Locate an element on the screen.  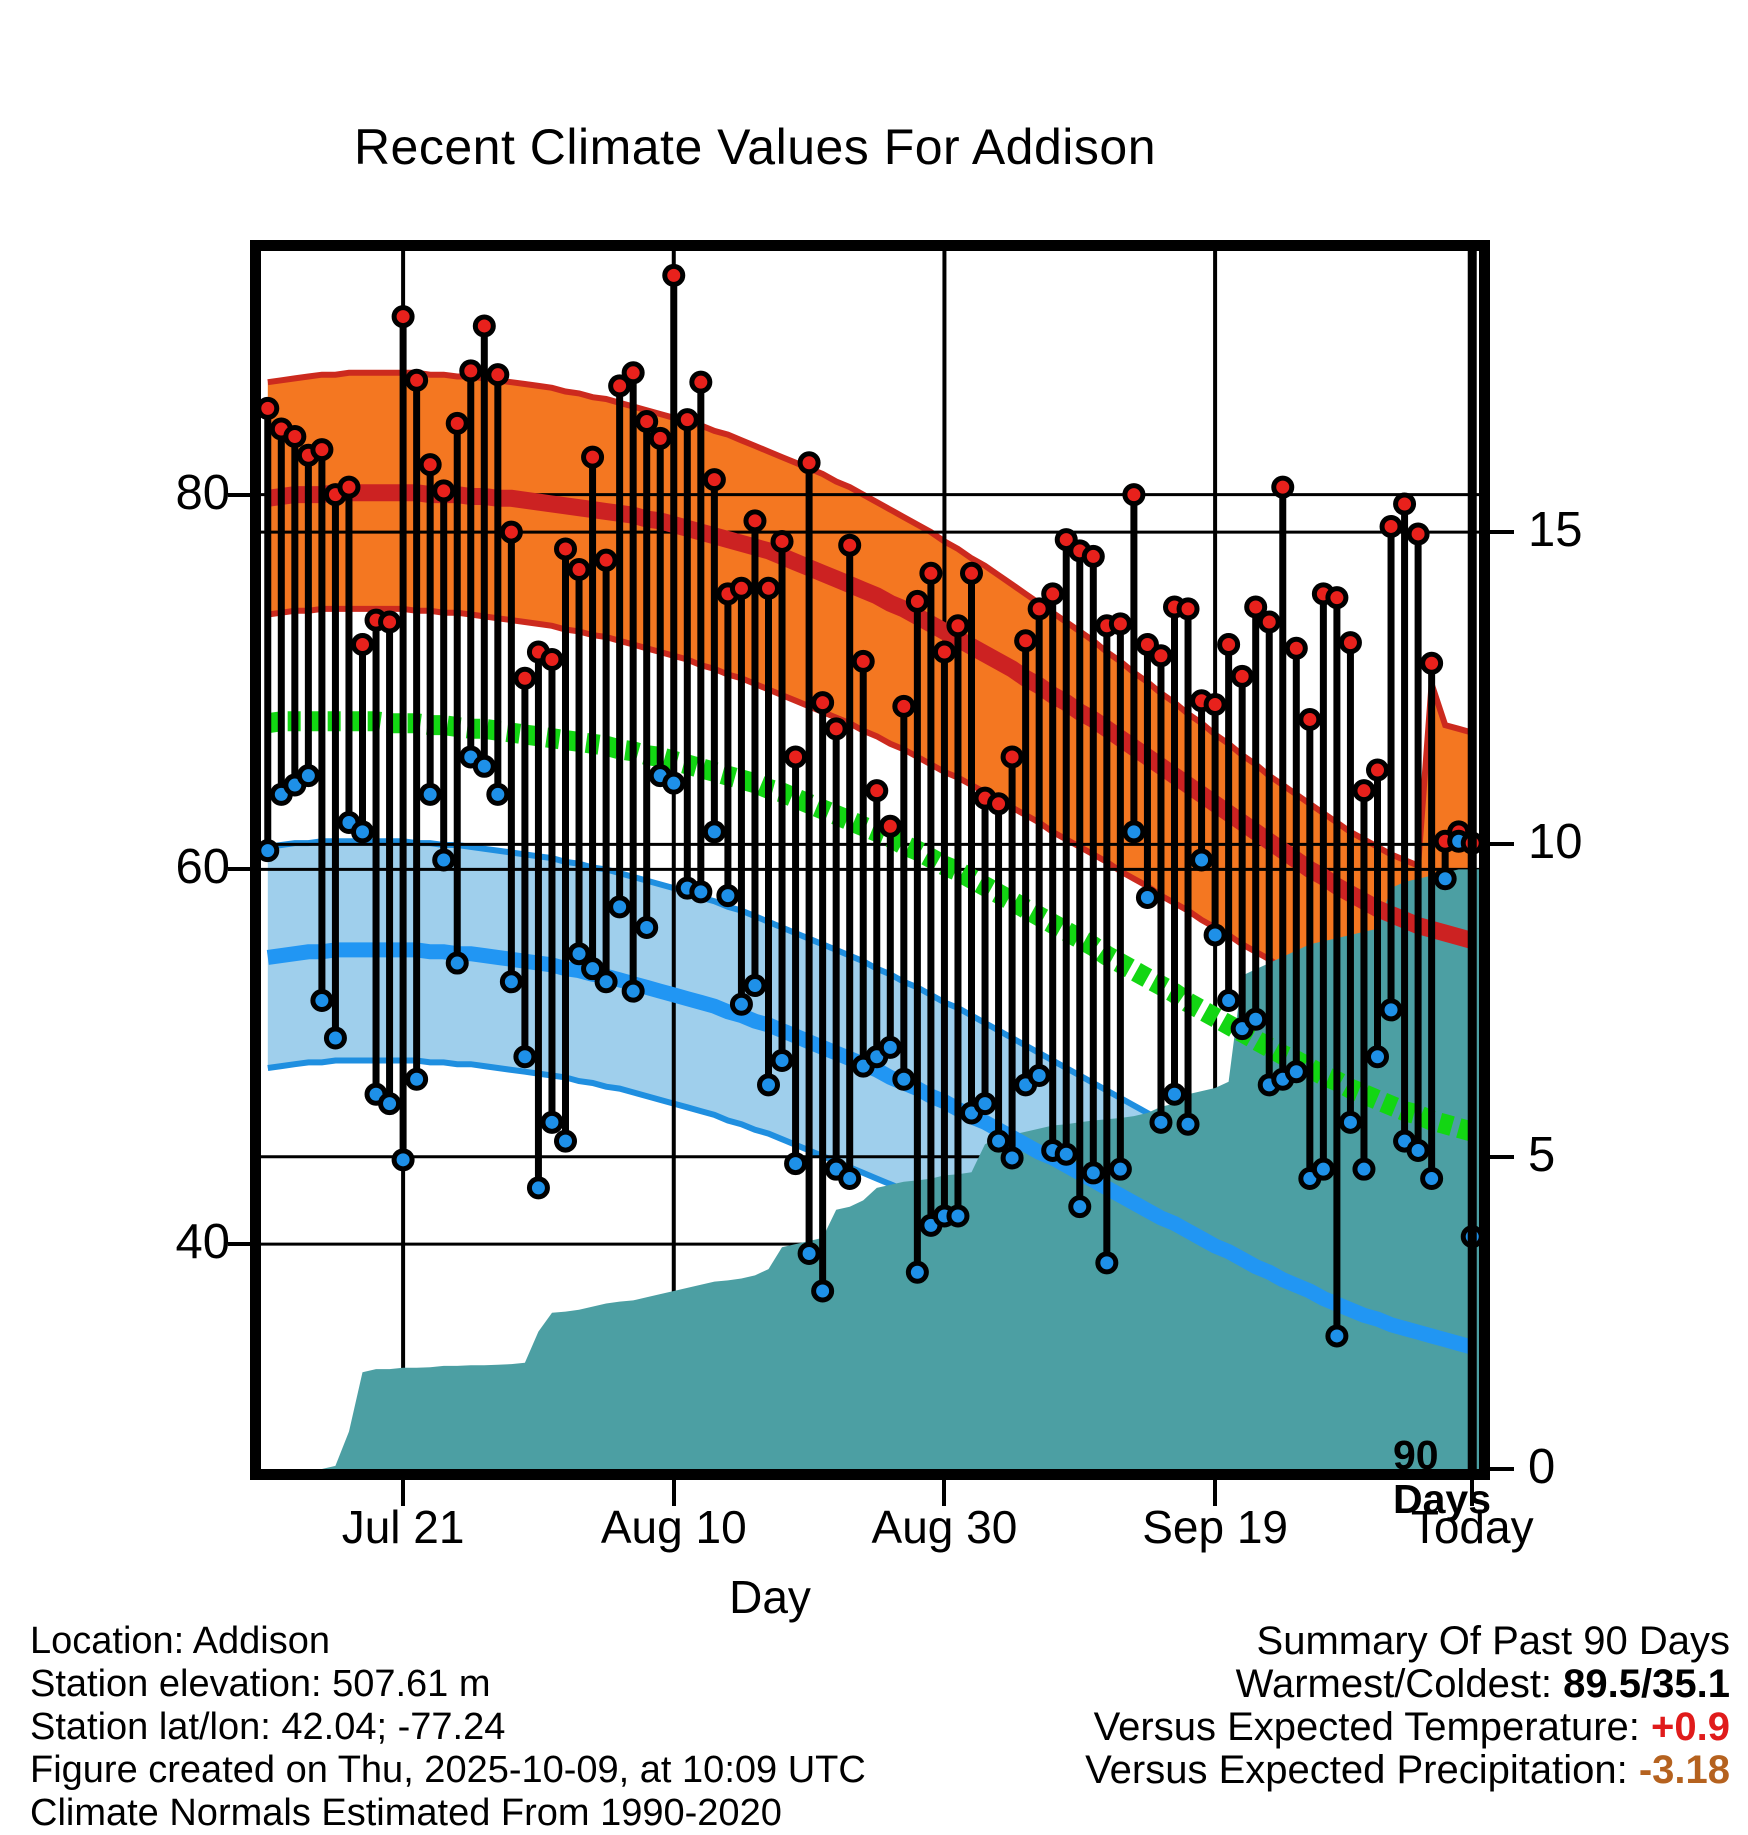
summary-warmest-coldest-label: Warmest/Coldest: is located at coordinates (1394, 1684).